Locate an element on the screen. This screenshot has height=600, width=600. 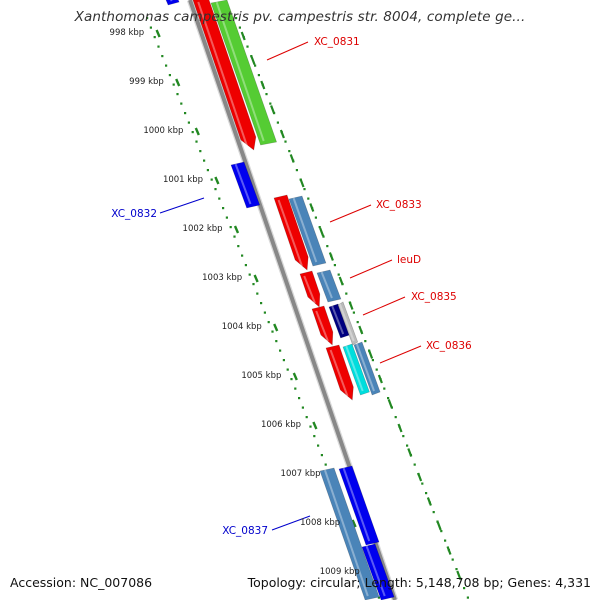
gene-xc0833-red-shine is located at coordinates (290, 233).